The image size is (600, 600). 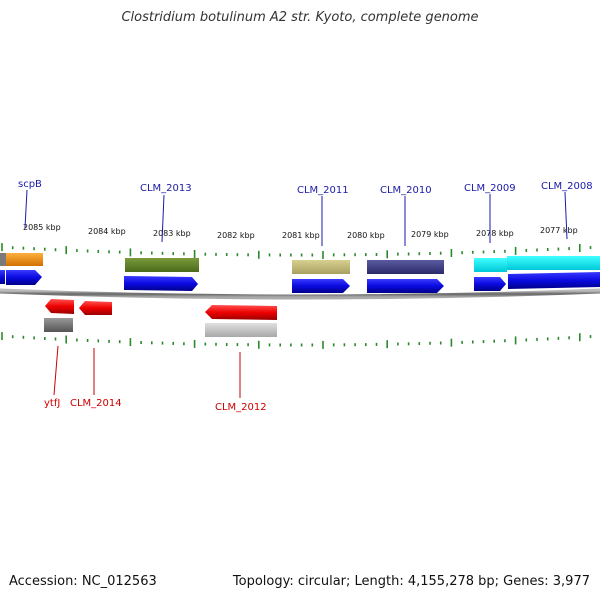 What do you see at coordinates (107, 231) in the screenshot?
I see `kbp-label: 2084 kbp` at bounding box center [107, 231].